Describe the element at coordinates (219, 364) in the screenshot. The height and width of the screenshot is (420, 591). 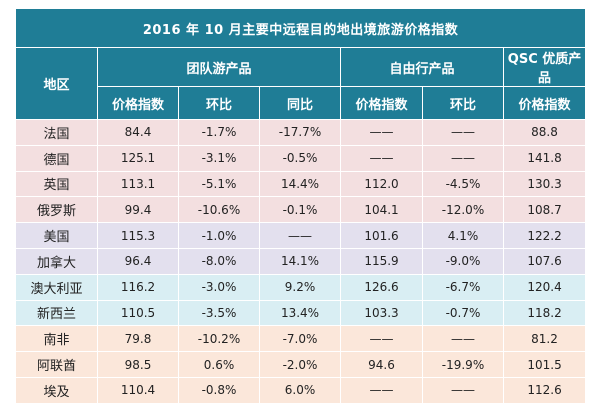
I see `group-mom-cell: 0.6%` at that location.